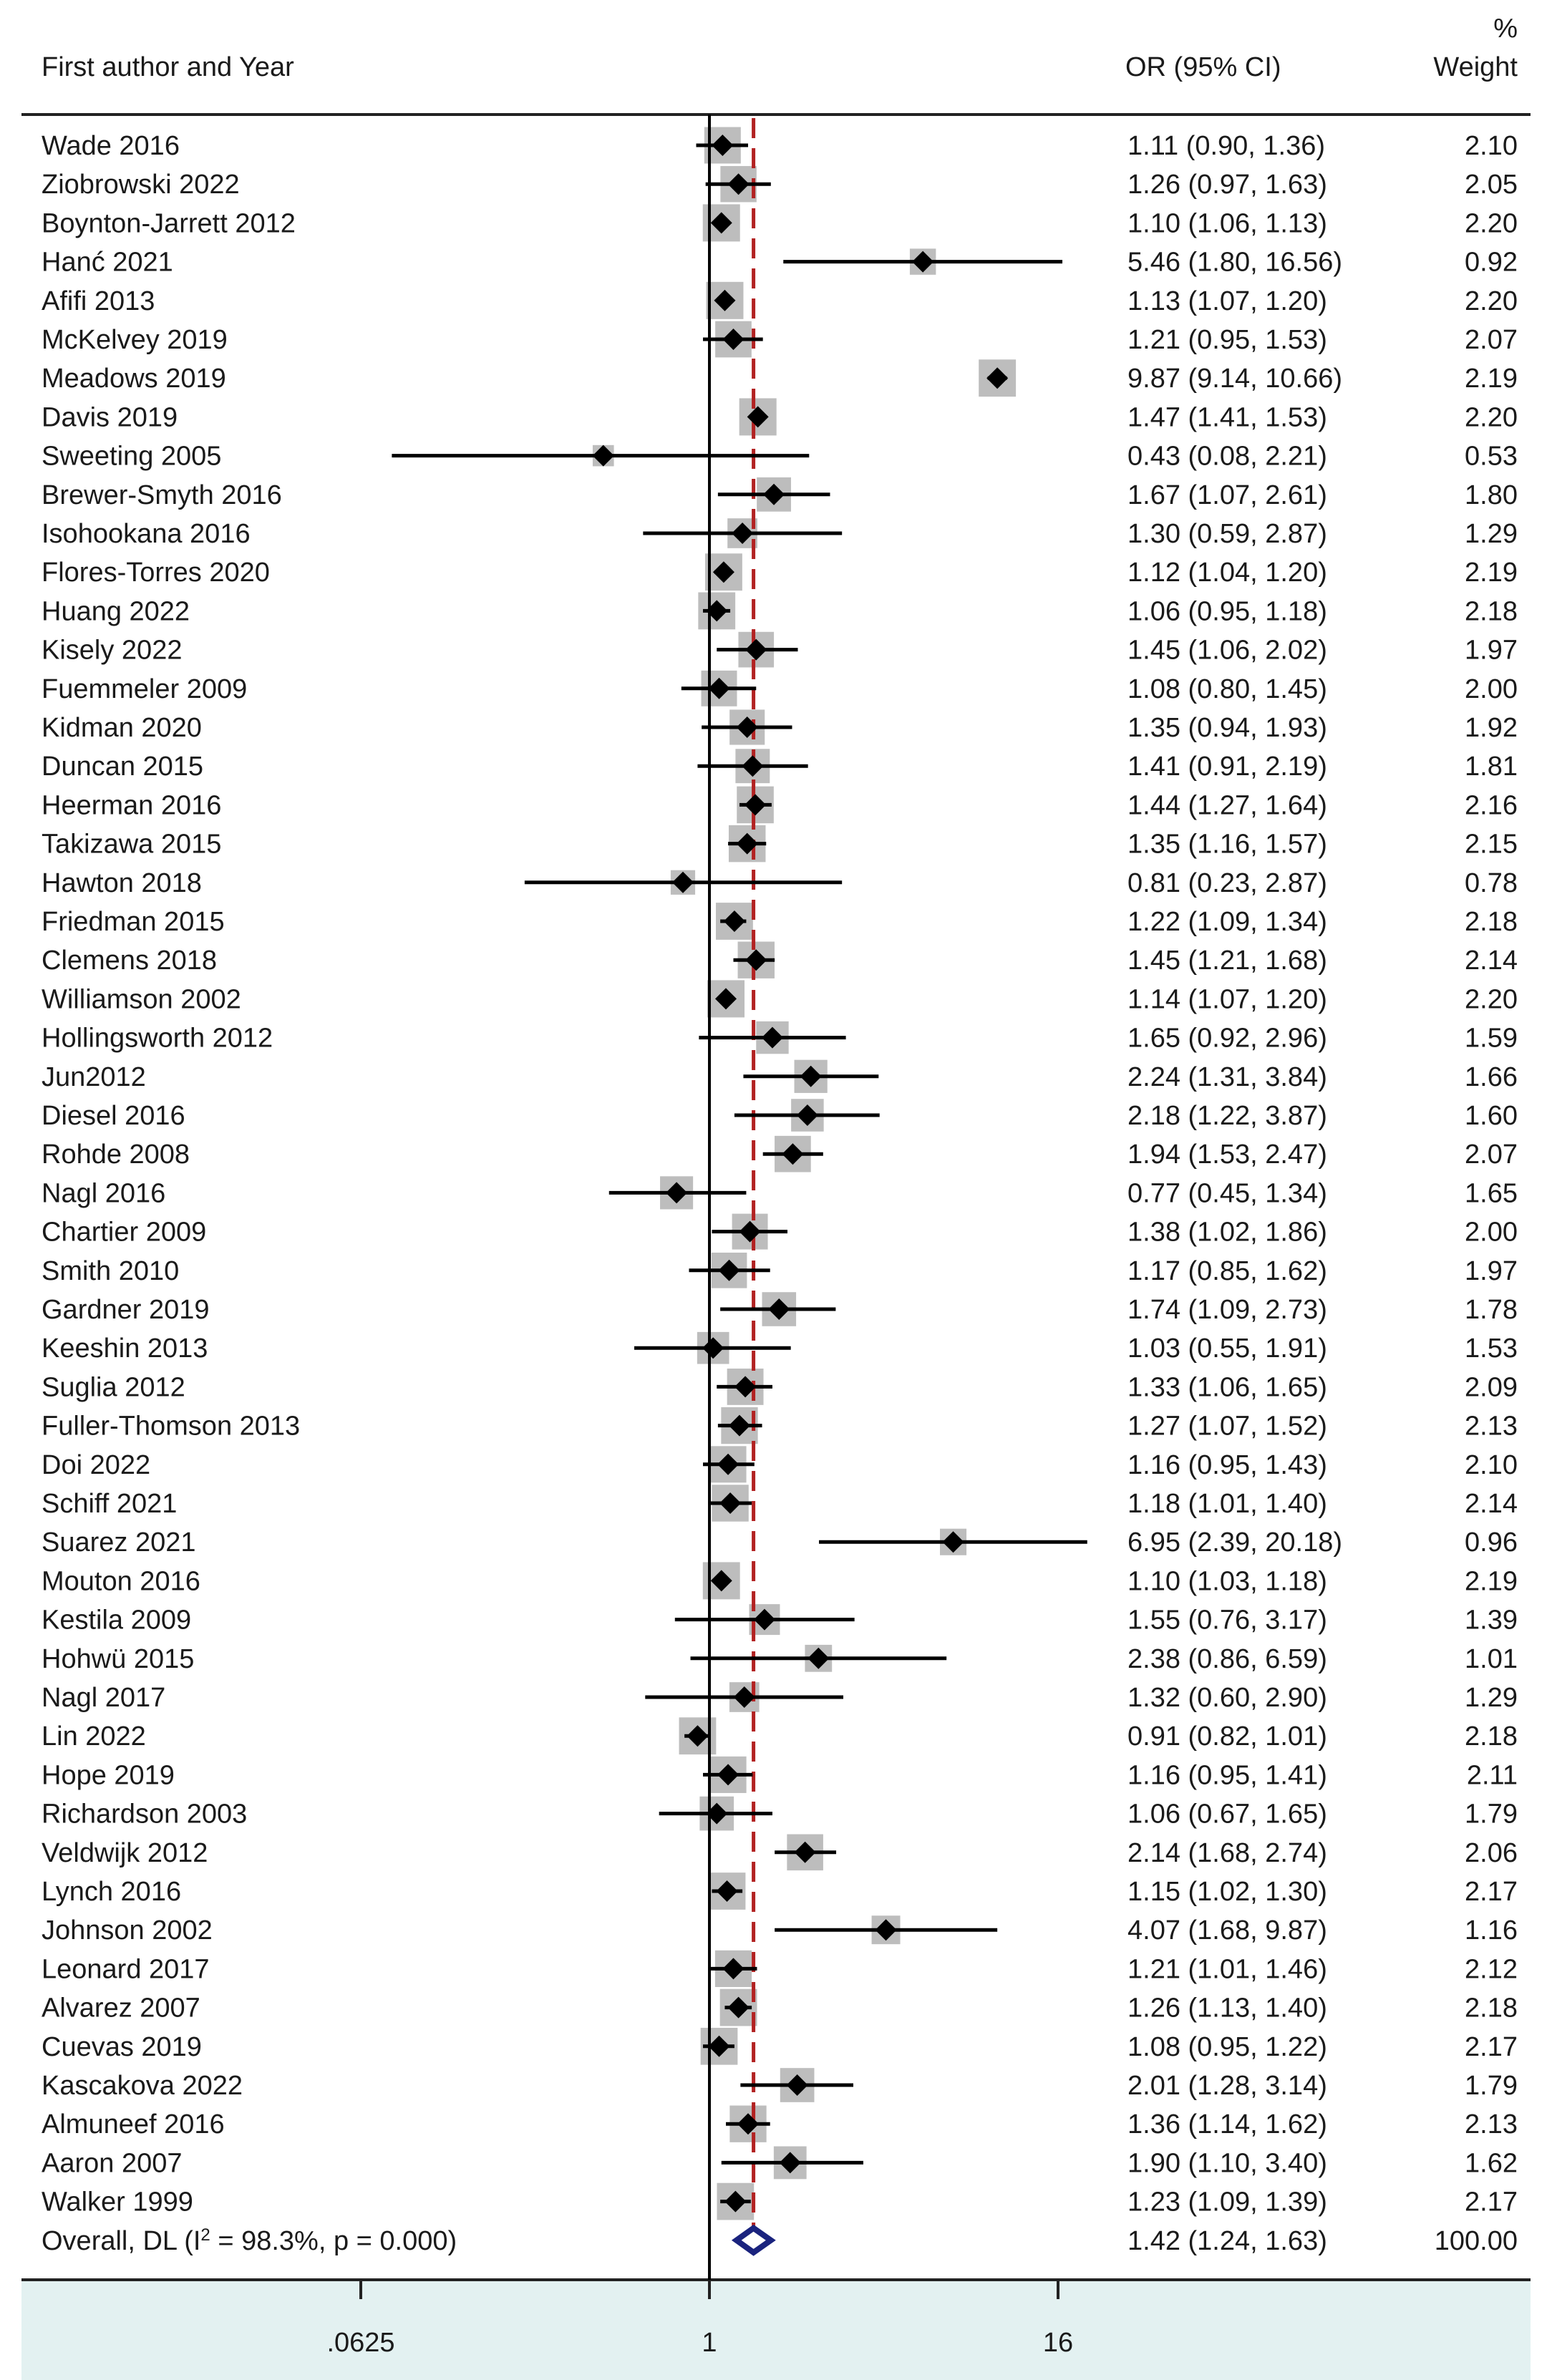  Describe the element at coordinates (157, 1039) in the screenshot. I see `study-label: Hollingsworth 2012` at that location.